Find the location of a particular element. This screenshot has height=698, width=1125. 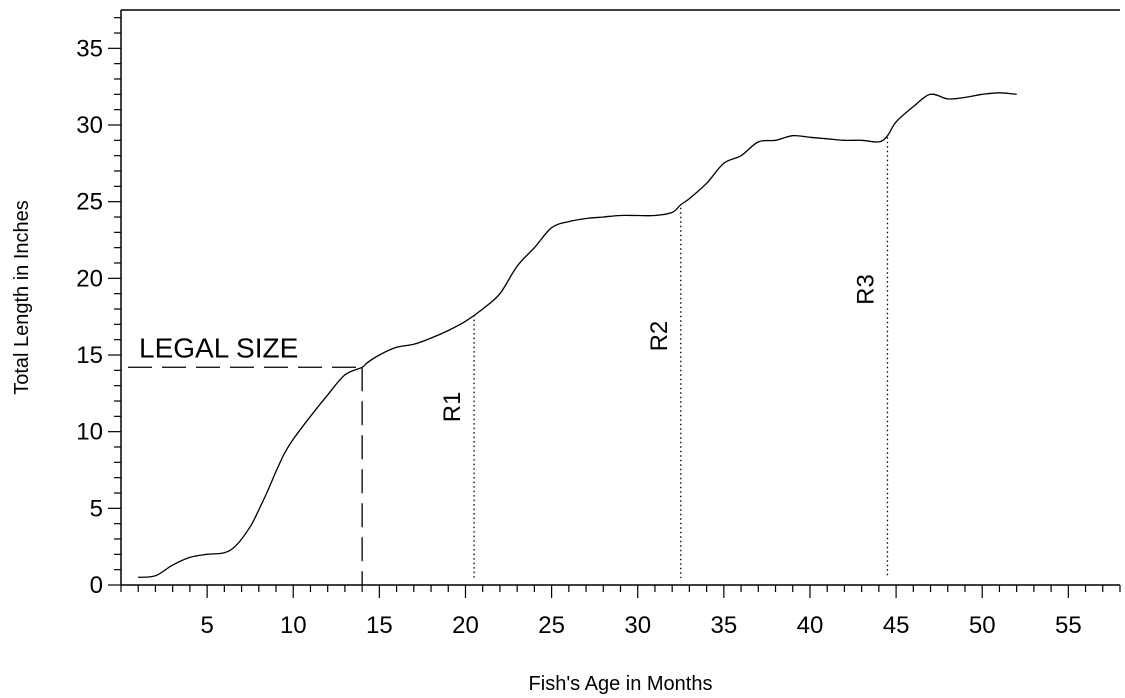

y-tick-label: 15 is located at coordinates (89, 355).